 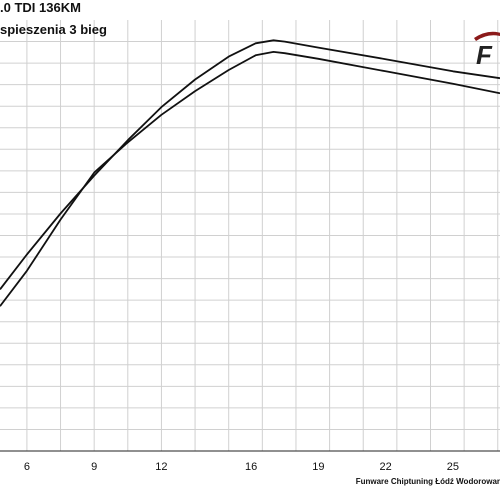 What do you see at coordinates (27, 467) in the screenshot?
I see `x-tick-label: 6` at bounding box center [27, 467].